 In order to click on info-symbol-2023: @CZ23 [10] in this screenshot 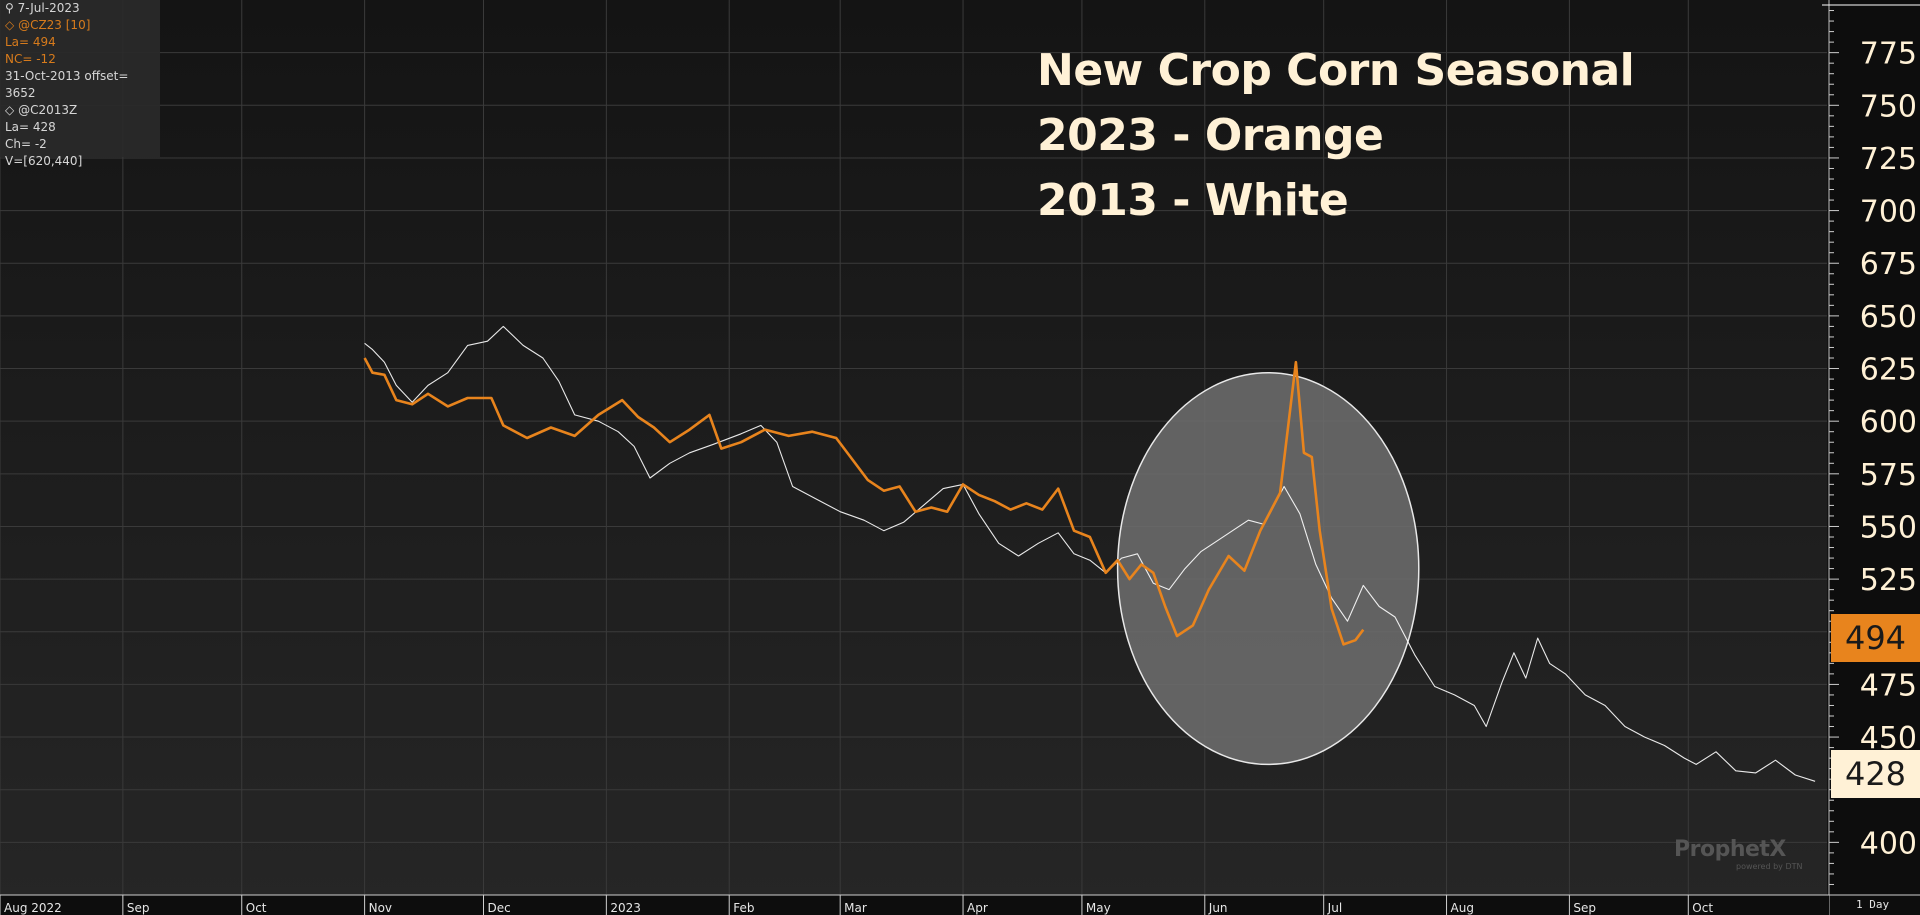, I will do `click(54, 25)`.